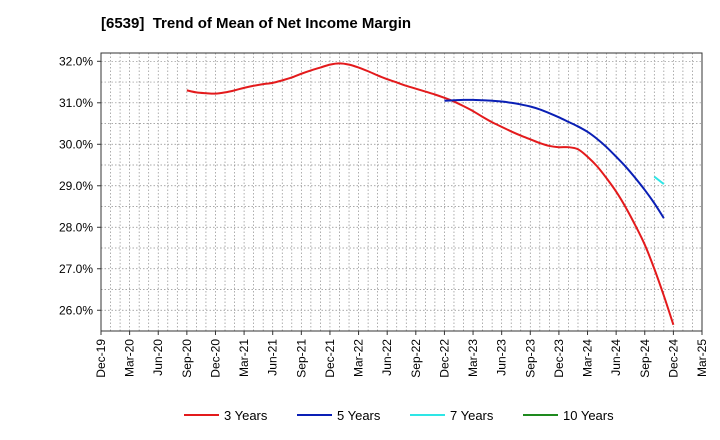  I want to click on x-tick-label: Dec-24, so click(673, 358).